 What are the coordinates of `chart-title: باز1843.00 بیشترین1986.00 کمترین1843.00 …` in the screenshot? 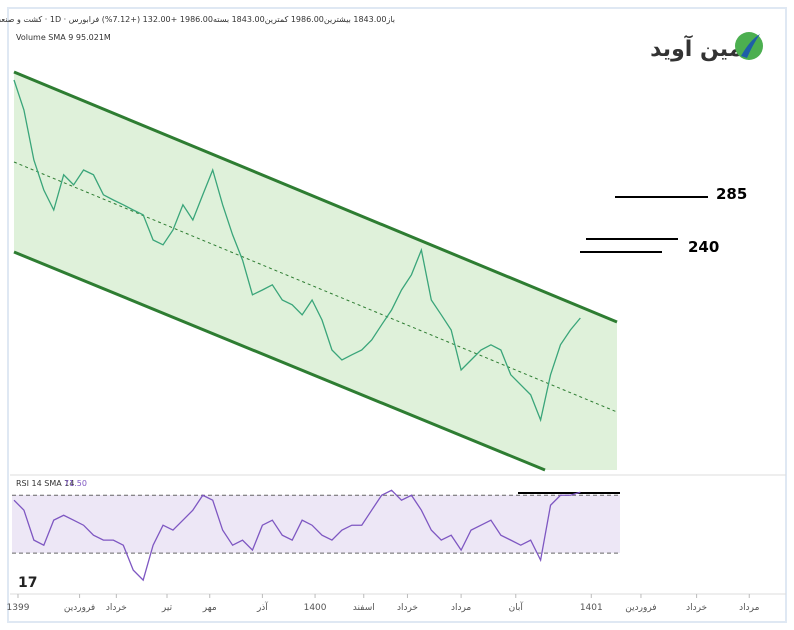 It's located at (197, 19).